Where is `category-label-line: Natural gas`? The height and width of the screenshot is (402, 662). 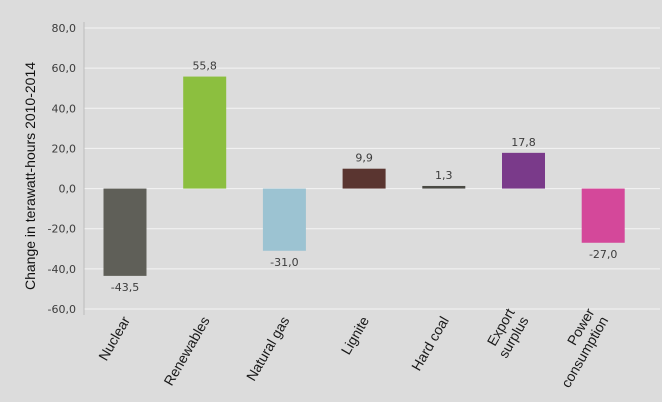 category-label-line: Natural gas is located at coordinates (268, 349).